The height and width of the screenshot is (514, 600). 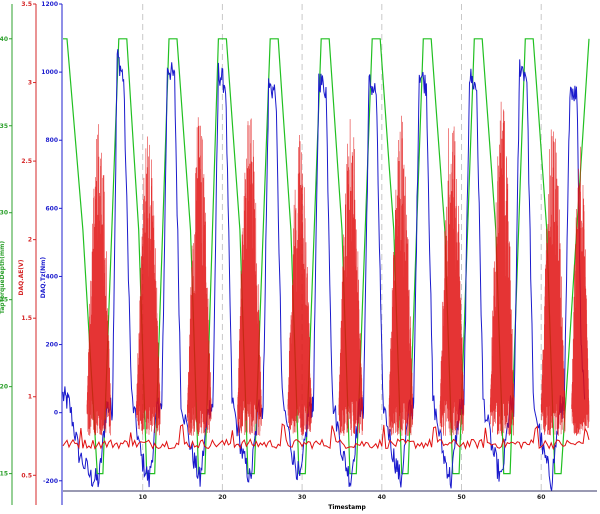 I want to click on green-y-tick-label: 30, so click(x=4, y=213).